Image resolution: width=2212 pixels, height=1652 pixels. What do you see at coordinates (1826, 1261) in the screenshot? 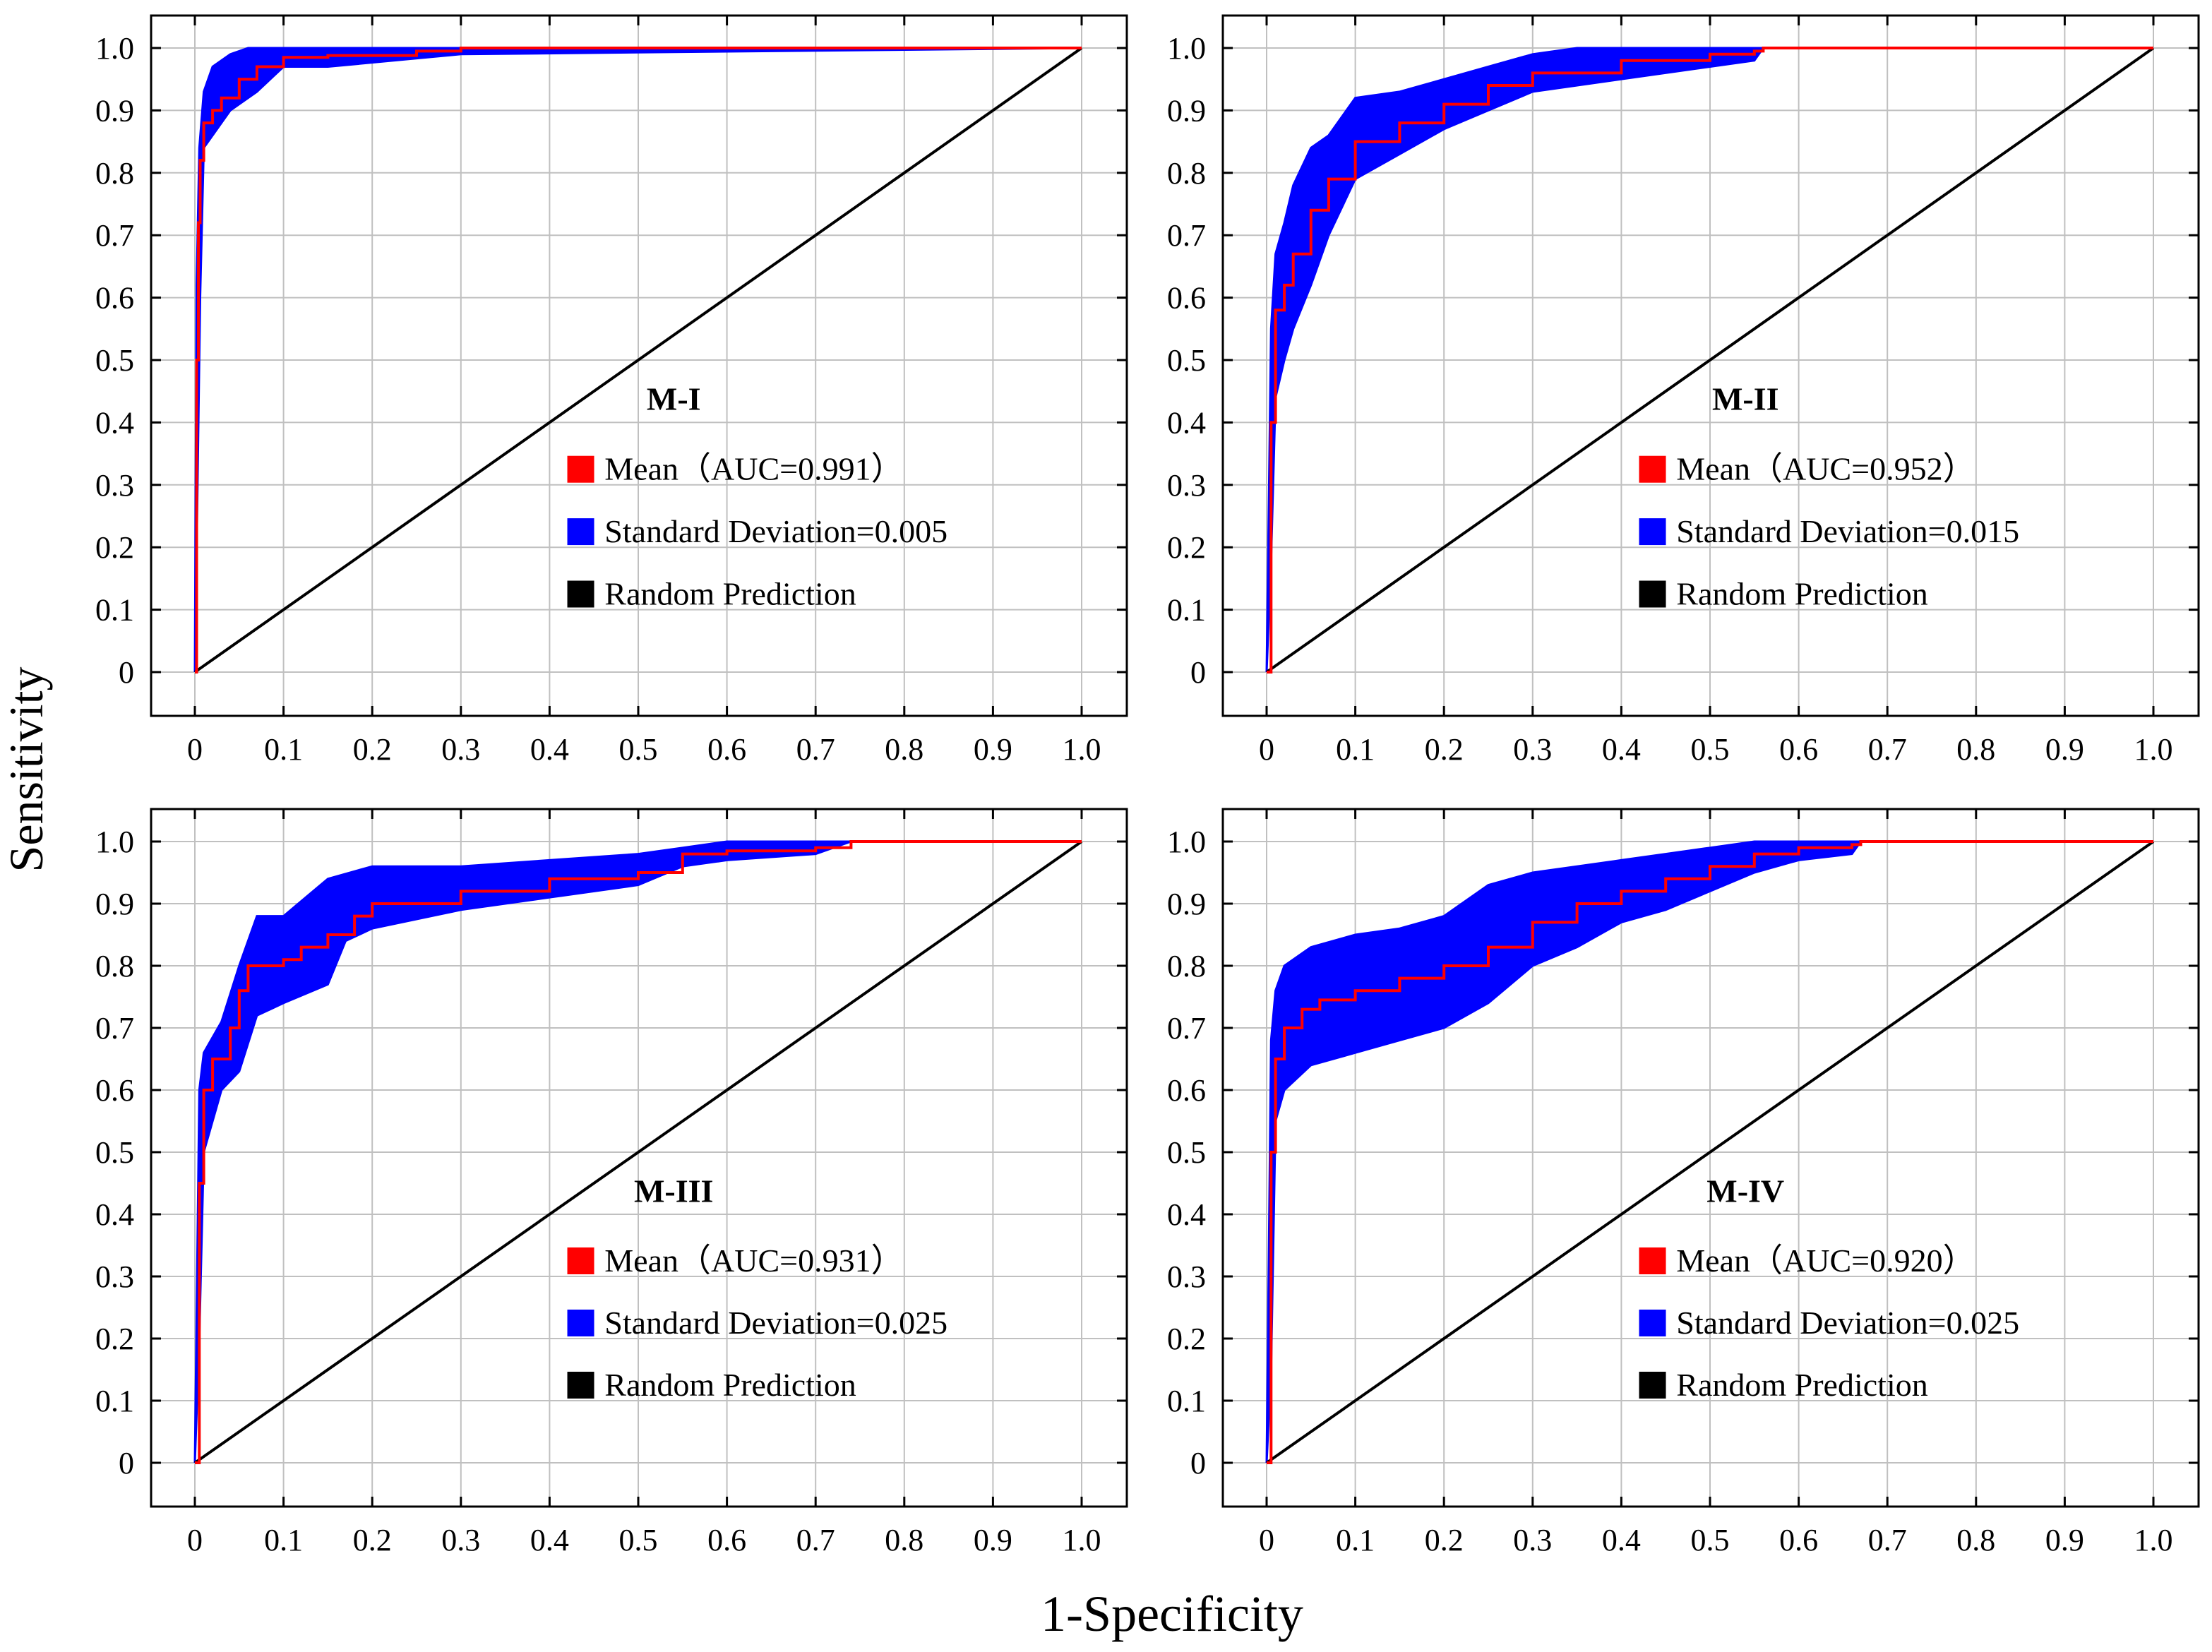
I see `legend-mean-label: Mean（AUC=0.920）` at bounding box center [1826, 1261].